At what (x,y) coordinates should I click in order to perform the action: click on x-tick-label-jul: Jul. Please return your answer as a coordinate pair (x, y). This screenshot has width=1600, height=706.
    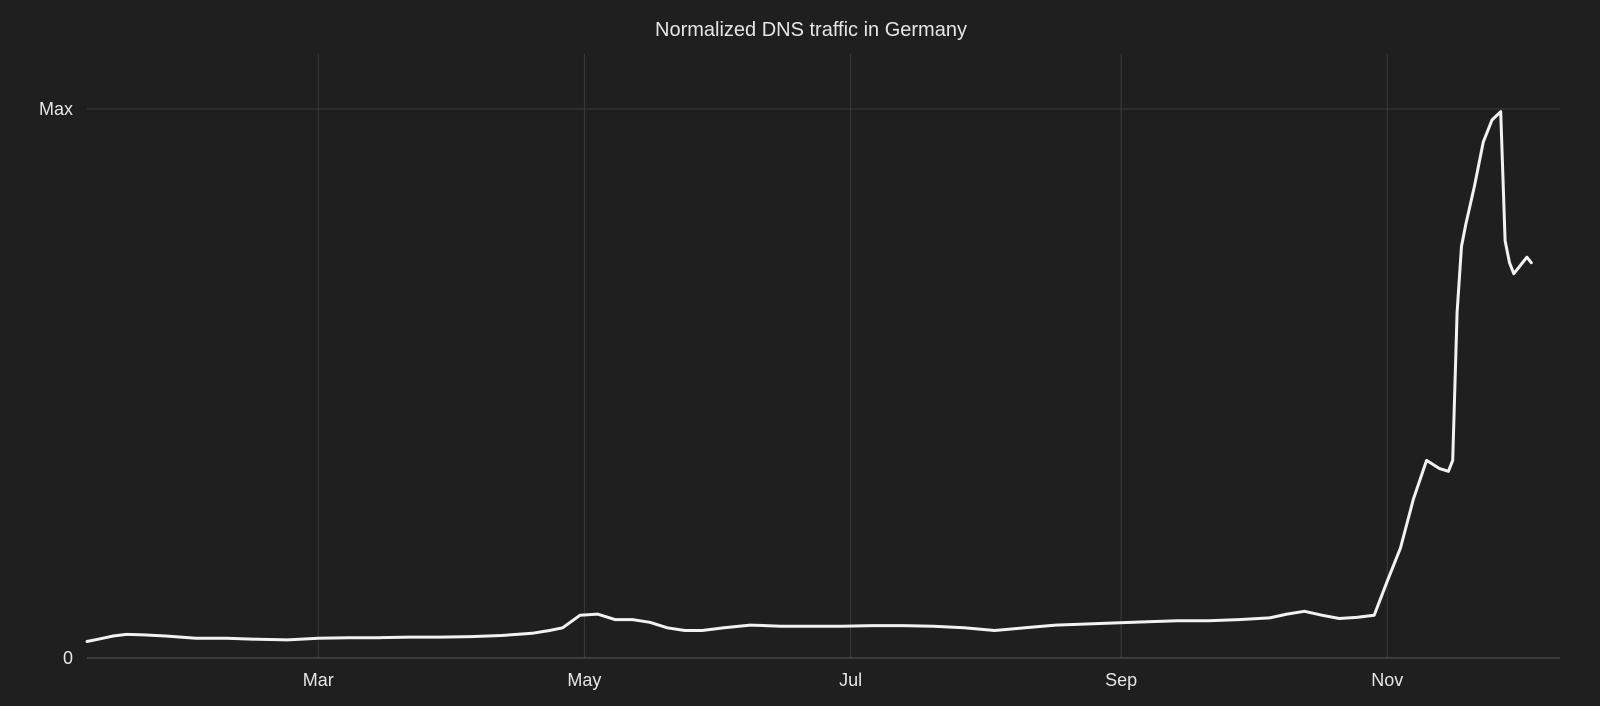
    Looking at the image, I should click on (850, 680).